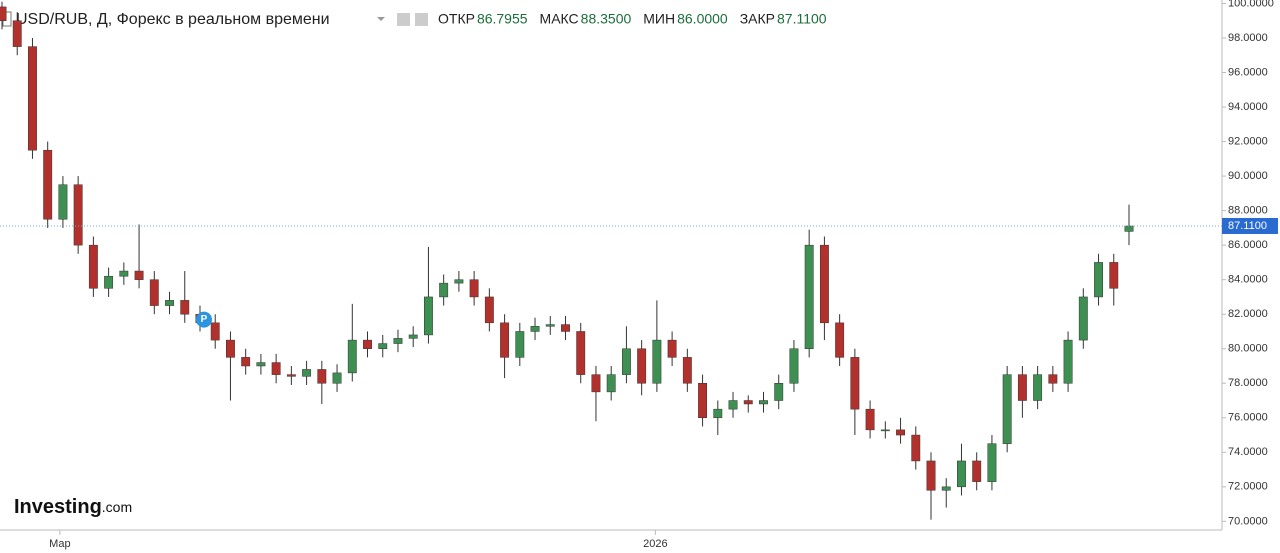 This screenshot has width=1280, height=553. What do you see at coordinates (1248, 280) in the screenshot?
I see `y-tick-label: 84.0000` at bounding box center [1248, 280].